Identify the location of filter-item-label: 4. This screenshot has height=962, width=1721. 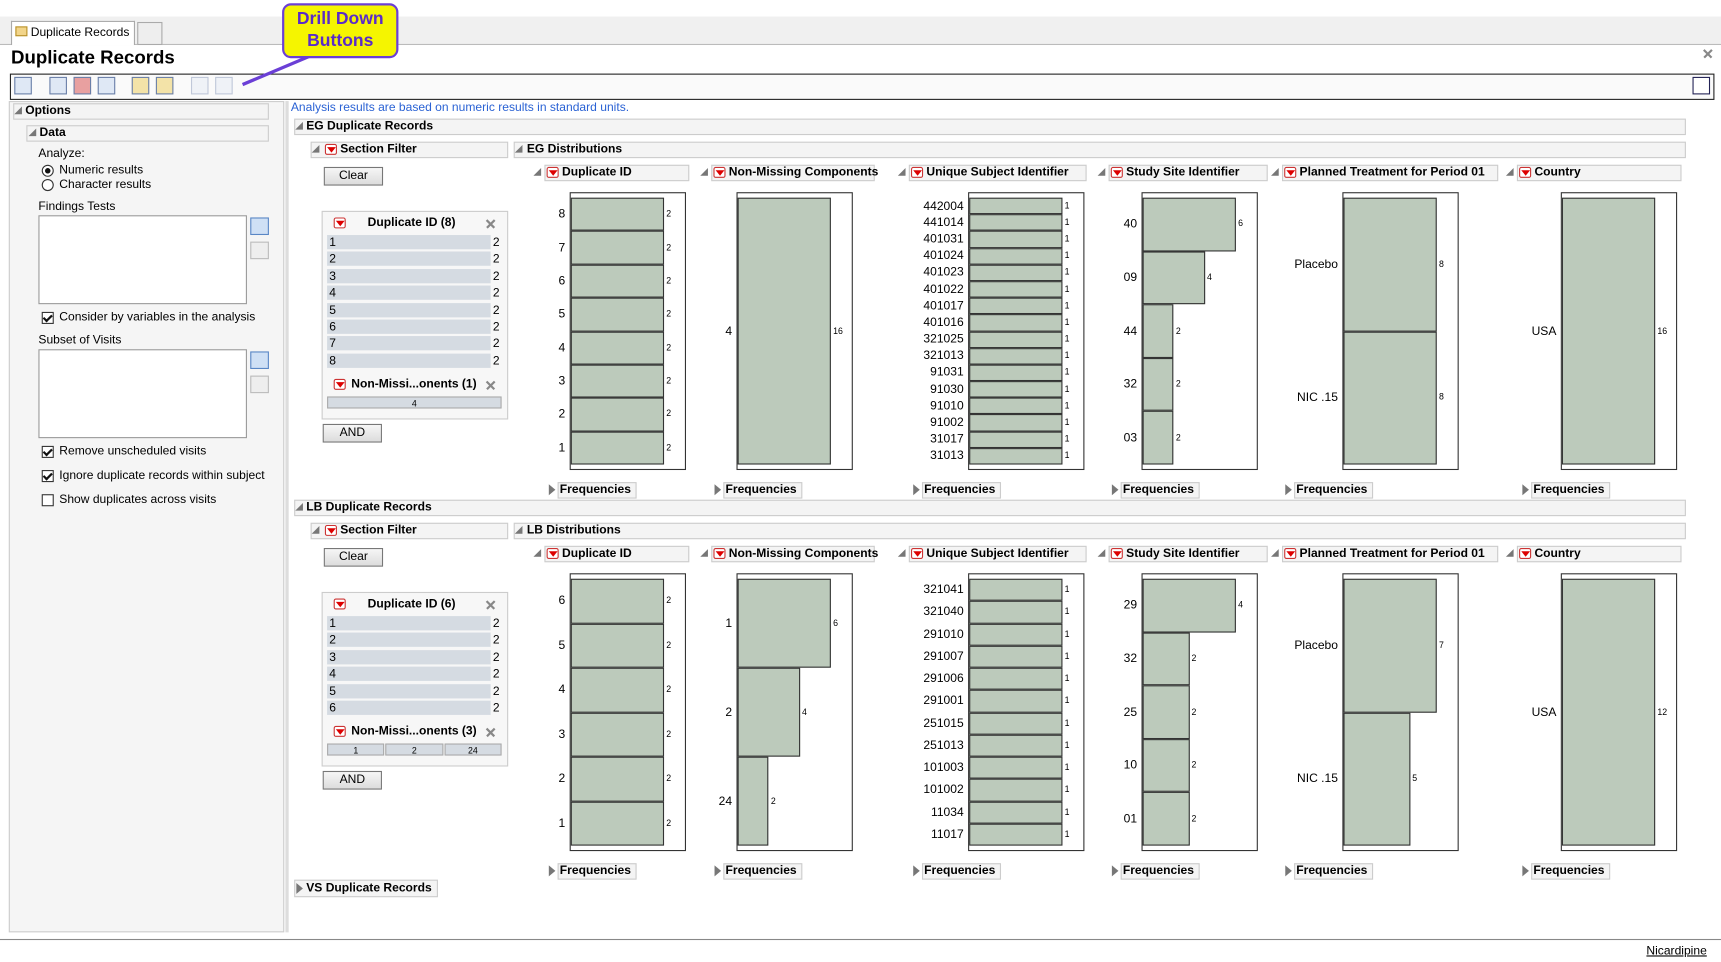
(332, 674).